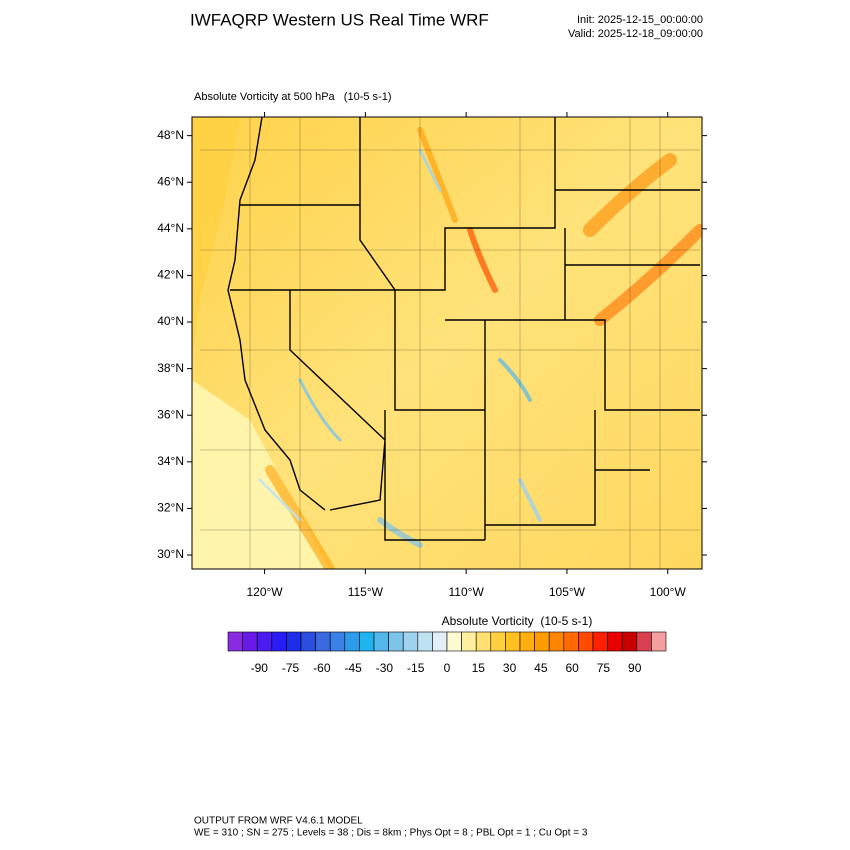 The image size is (850, 850). I want to click on colorbar-tick-label: 15, so click(479, 668).